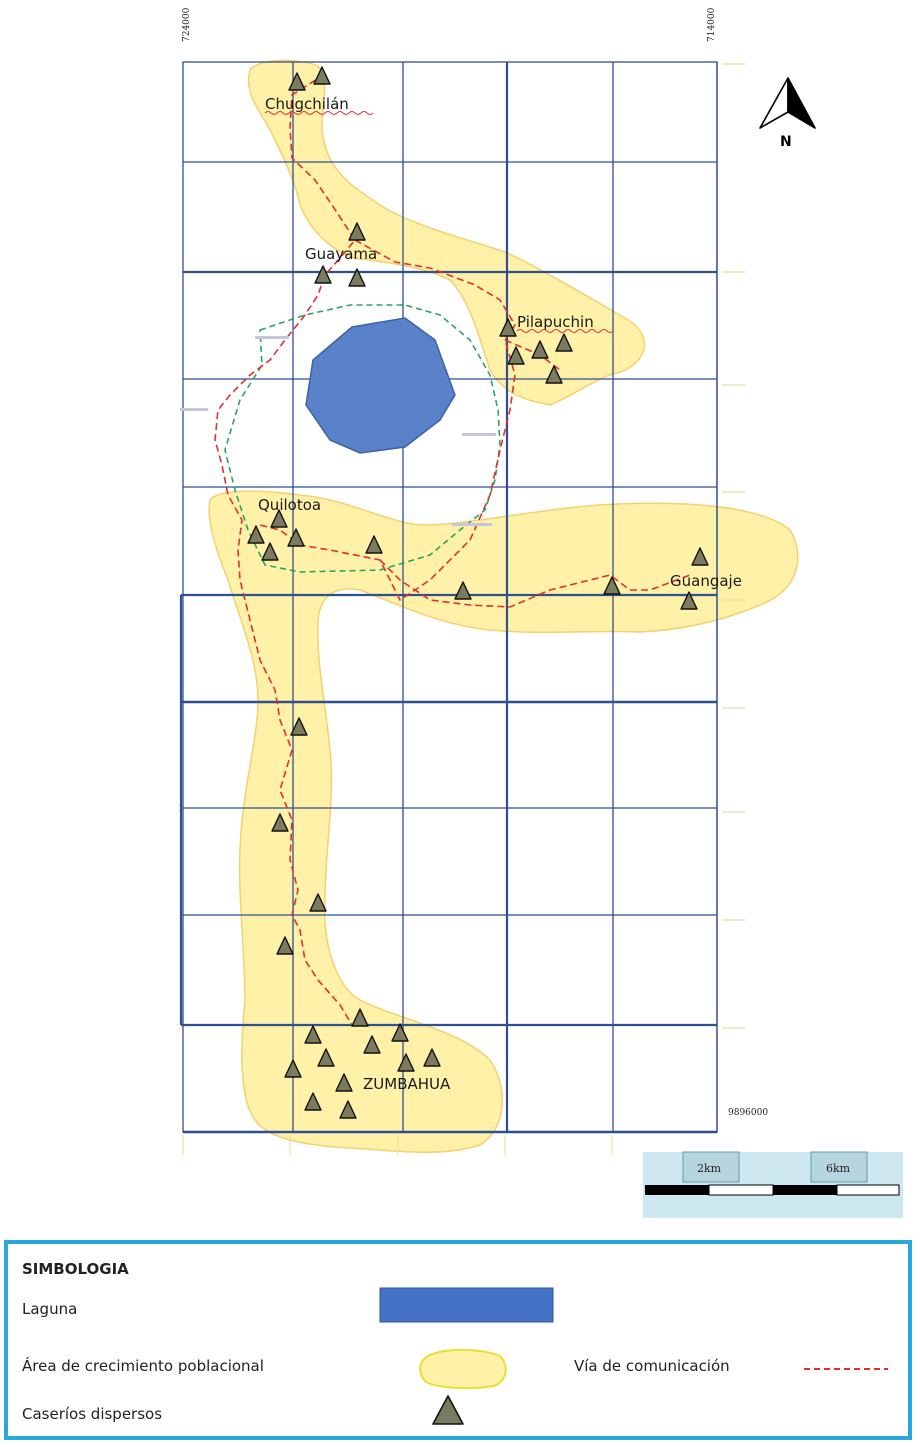 Image resolution: width=920 pixels, height=1447 pixels. I want to click on scale-label-2: 6km, so click(838, 1168).